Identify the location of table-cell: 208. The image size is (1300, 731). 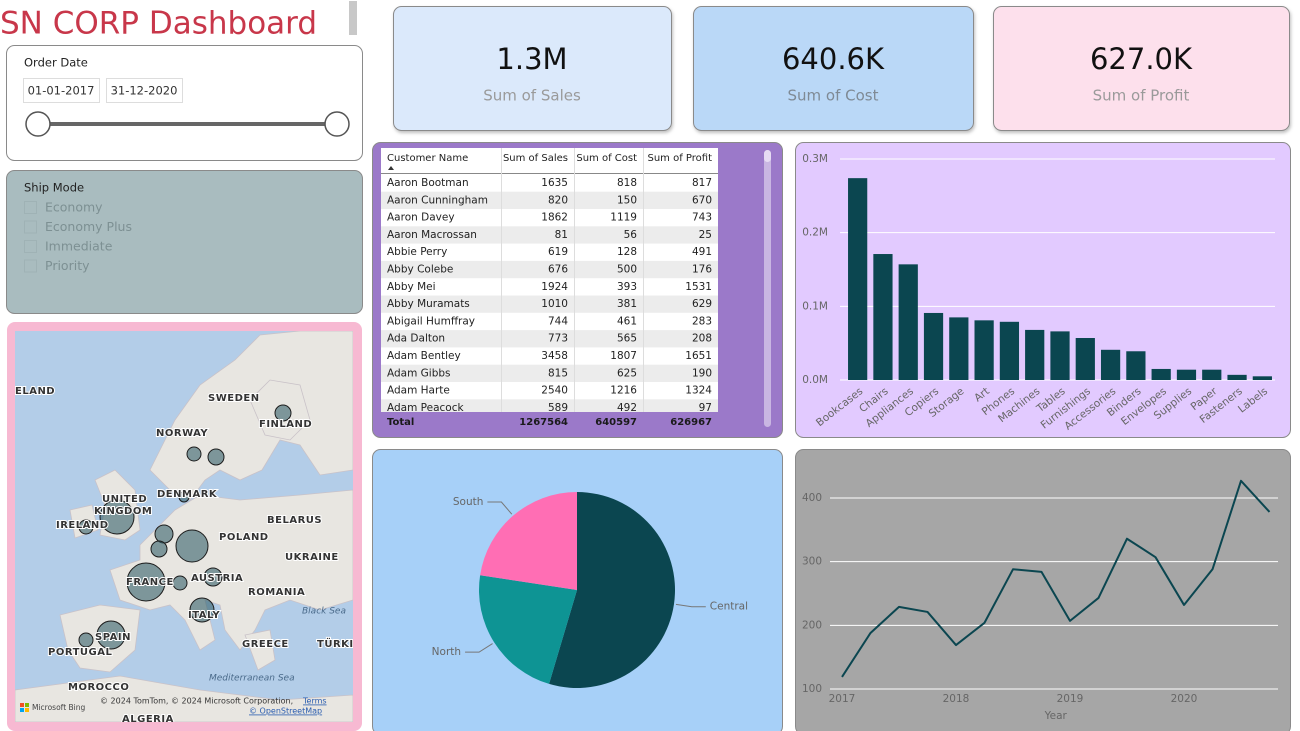
(702, 339).